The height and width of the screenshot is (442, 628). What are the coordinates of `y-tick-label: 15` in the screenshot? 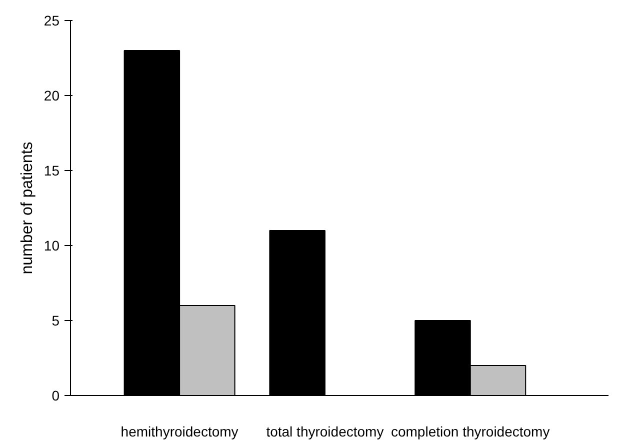 It's located at (52, 170).